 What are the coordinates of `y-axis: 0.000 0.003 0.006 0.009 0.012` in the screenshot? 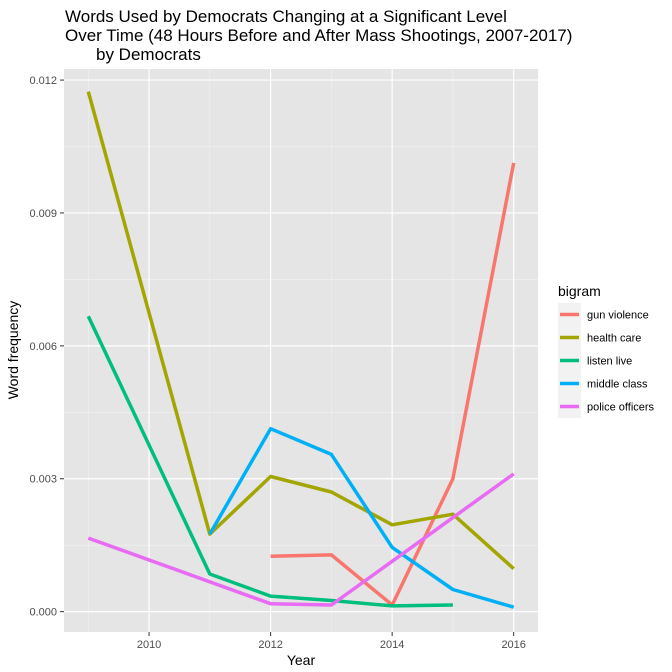 It's located at (46, 347).